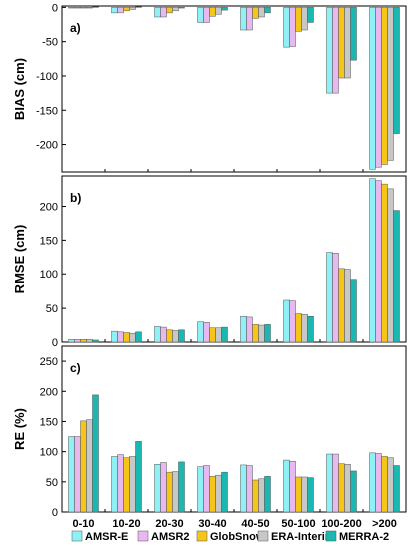 The height and width of the screenshot is (555, 416). I want to click on x-tick-label: 20-30, so click(169, 524).